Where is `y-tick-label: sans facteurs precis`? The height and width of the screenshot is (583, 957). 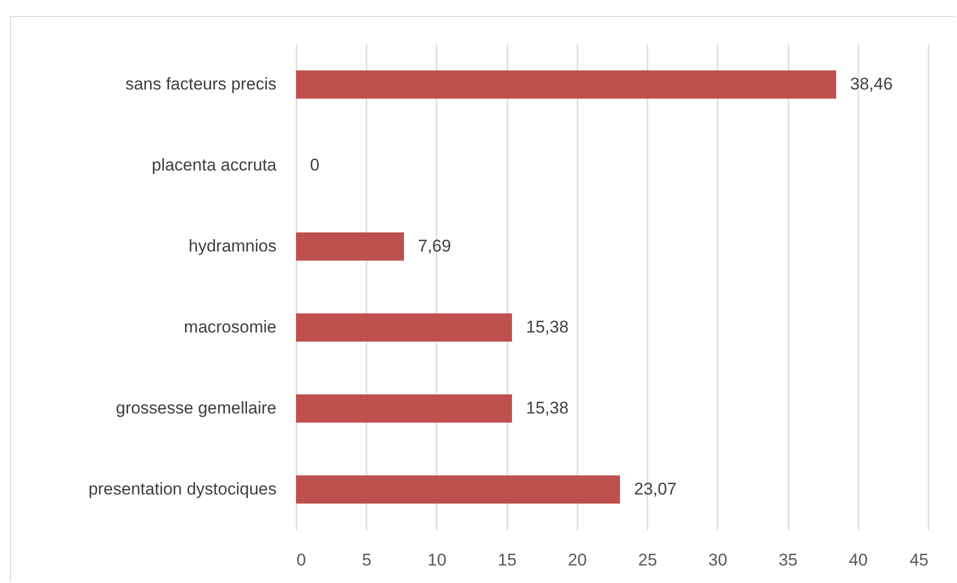
y-tick-label: sans facteurs precis is located at coordinates (200, 84).